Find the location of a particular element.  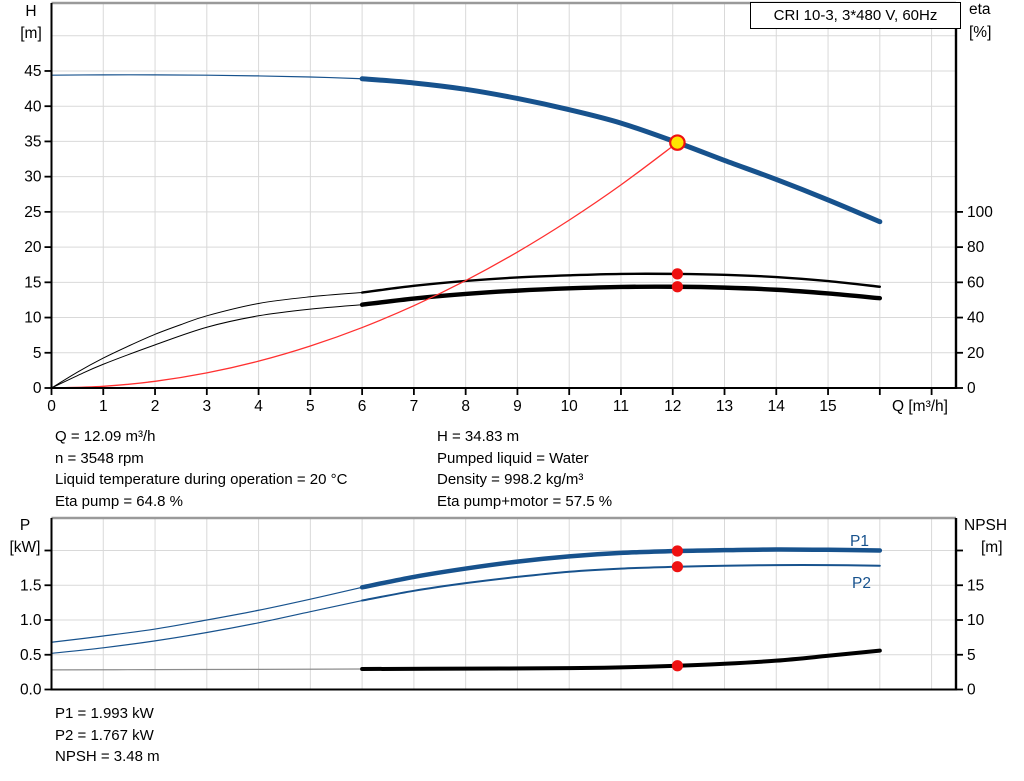

tick-label-left: 20 is located at coordinates (33, 247).